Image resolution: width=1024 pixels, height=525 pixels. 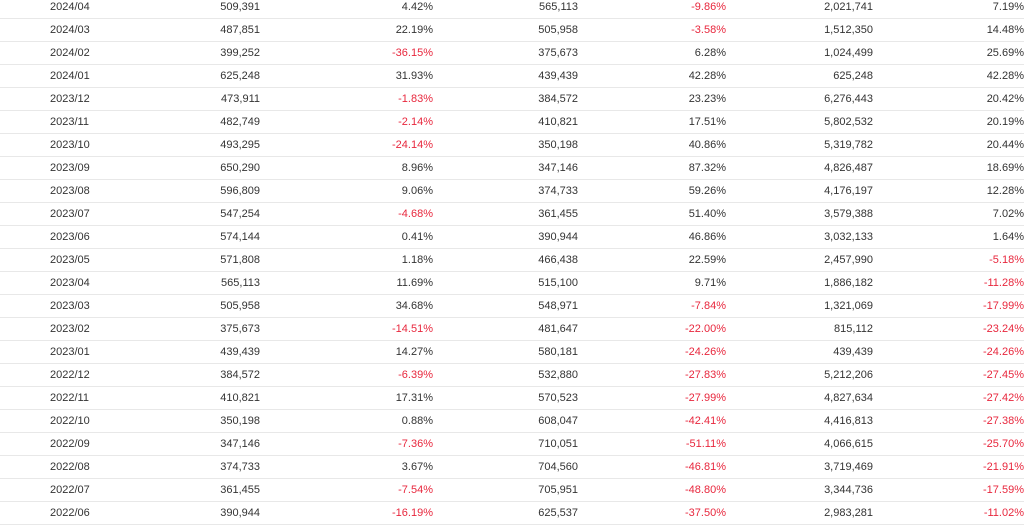 What do you see at coordinates (799, 9) in the screenshot?
I see `cumulative-cell: 2,021,741` at bounding box center [799, 9].